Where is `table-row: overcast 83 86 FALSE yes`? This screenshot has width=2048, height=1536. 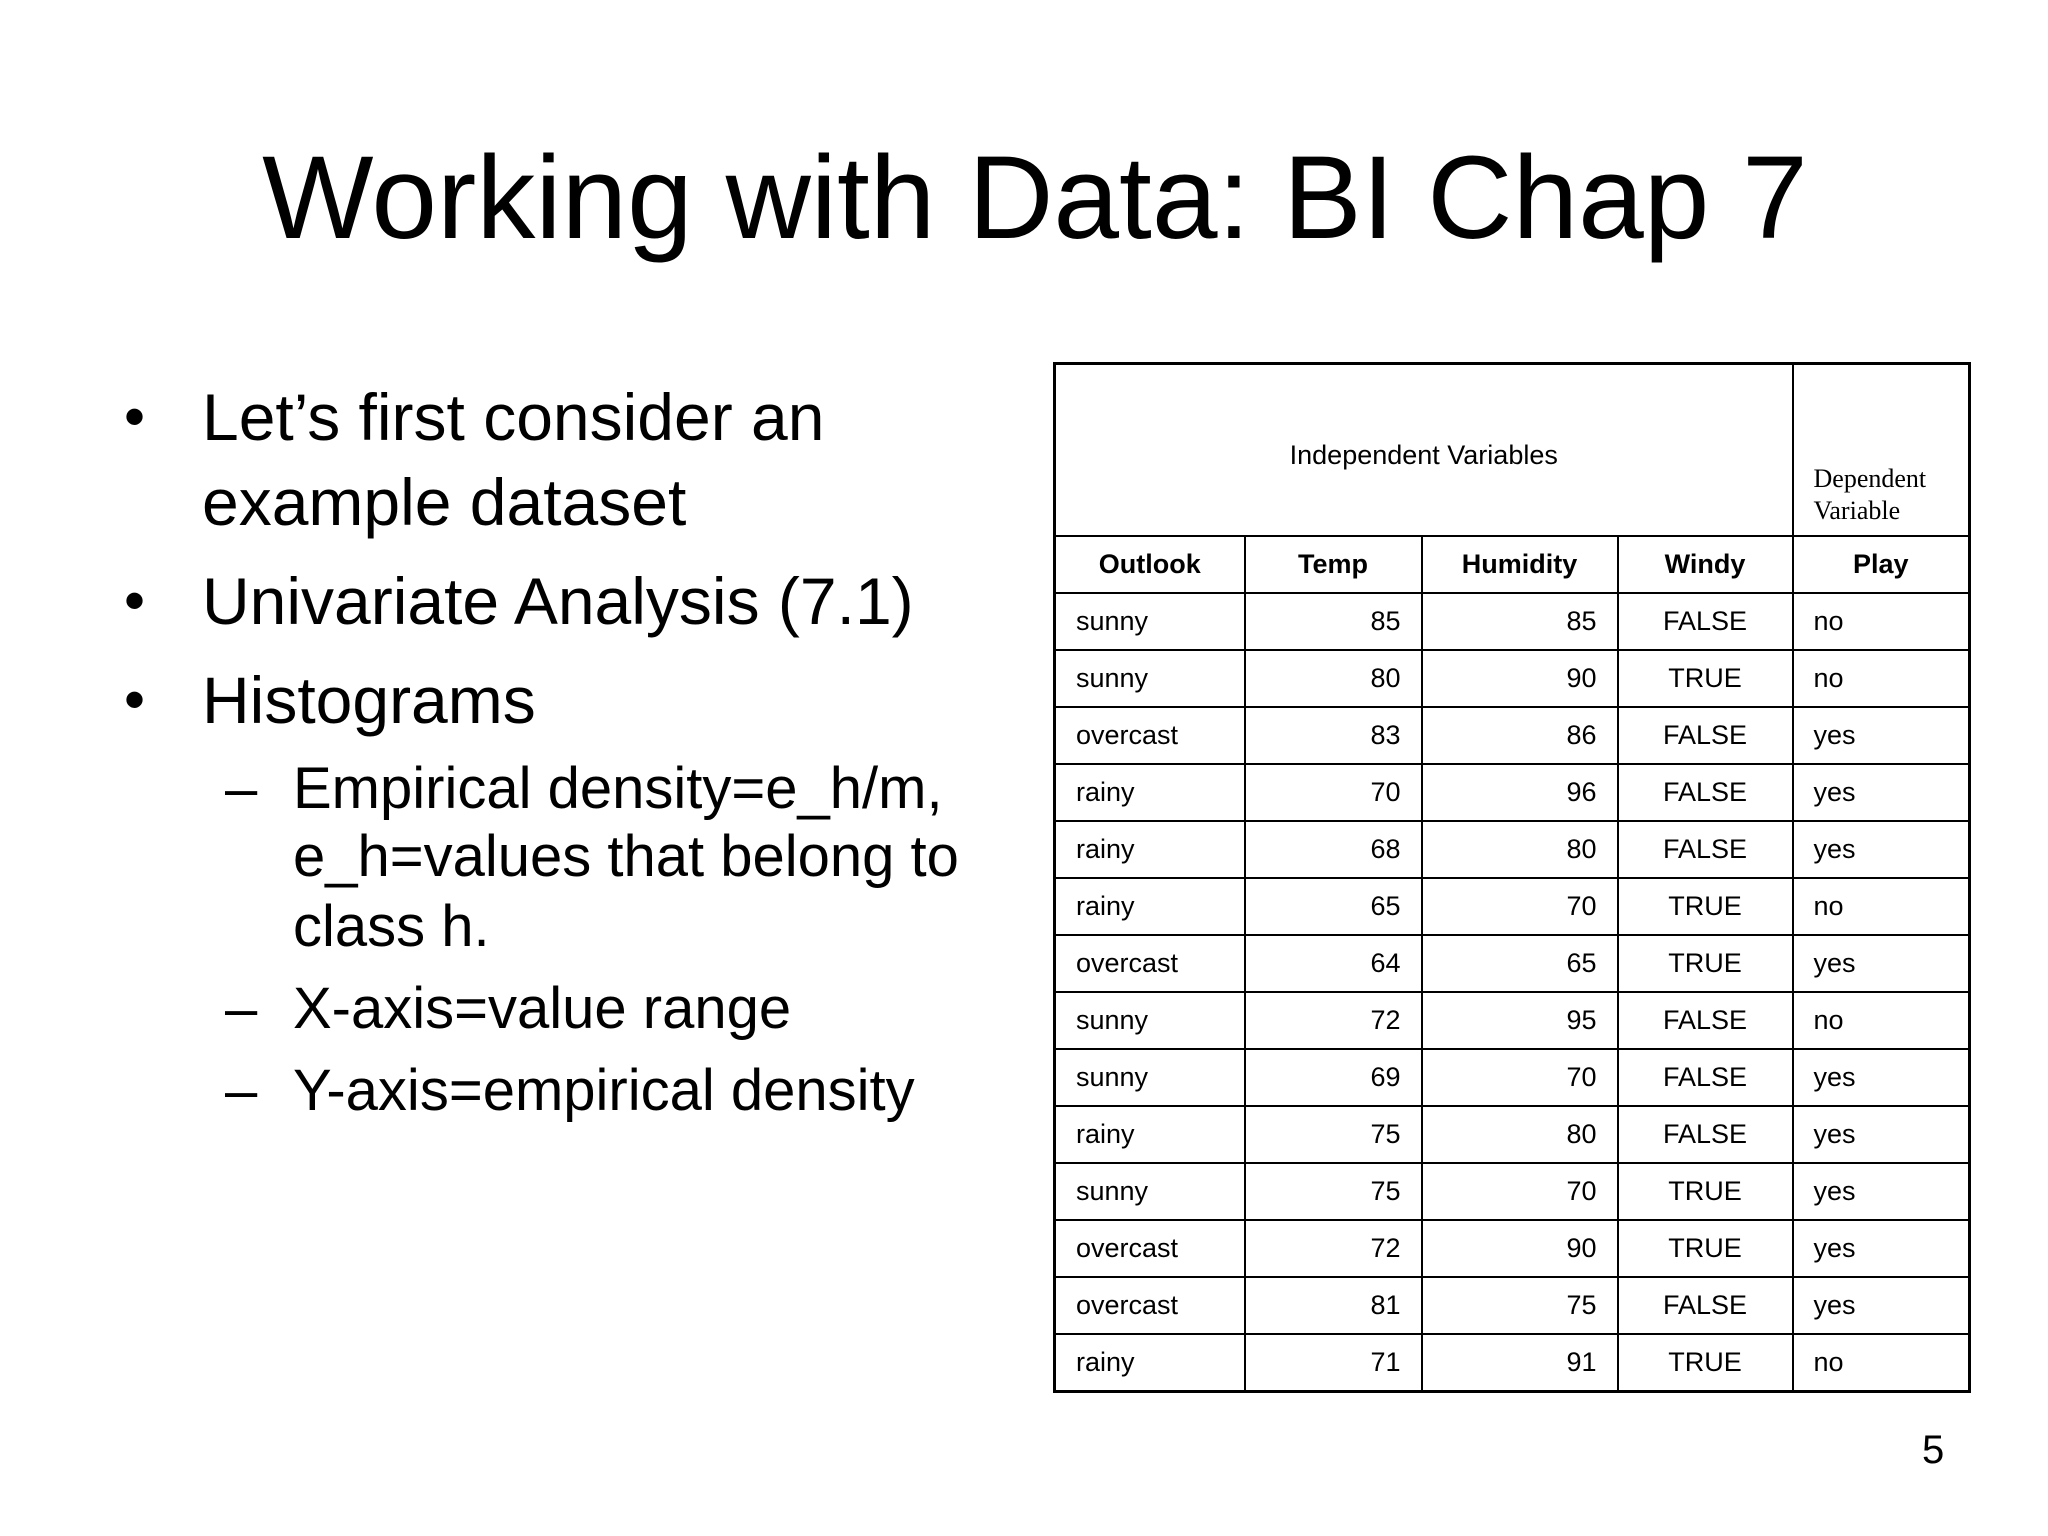 table-row: overcast 83 86 FALSE yes is located at coordinates (1512, 735).